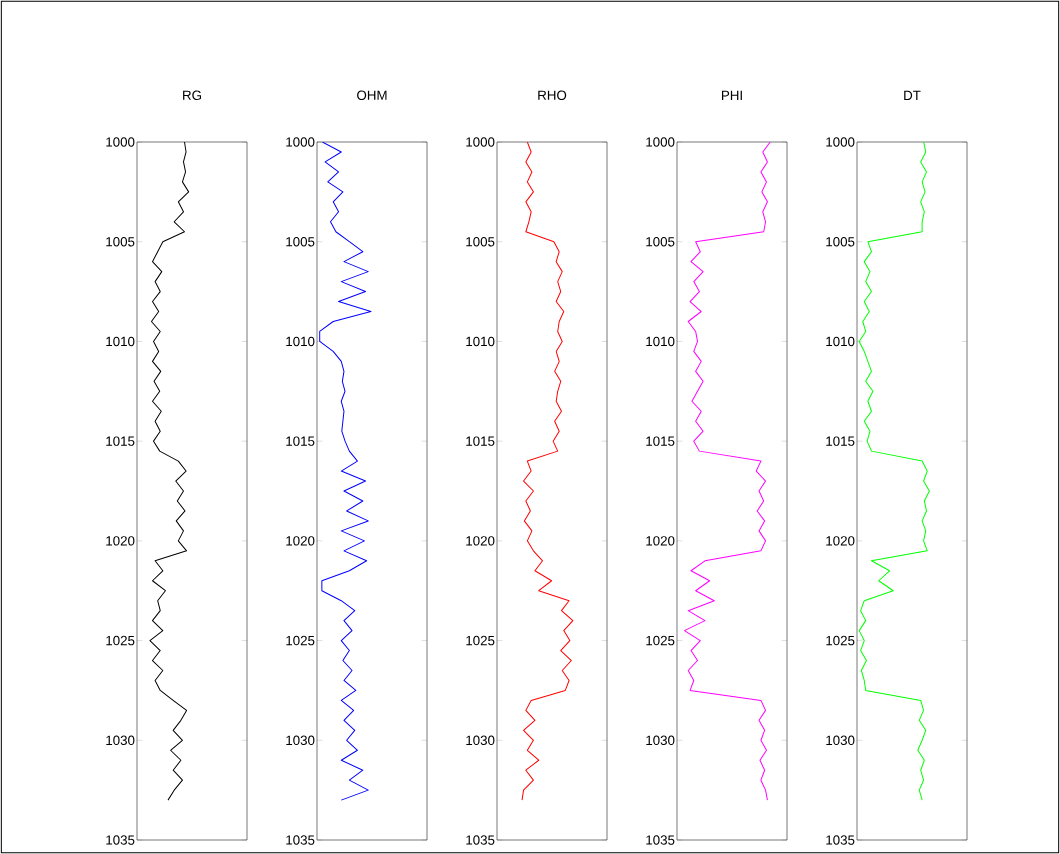 The image size is (1060, 854). Describe the element at coordinates (552, 95) in the screenshot. I see `chart-title: RHO` at that location.